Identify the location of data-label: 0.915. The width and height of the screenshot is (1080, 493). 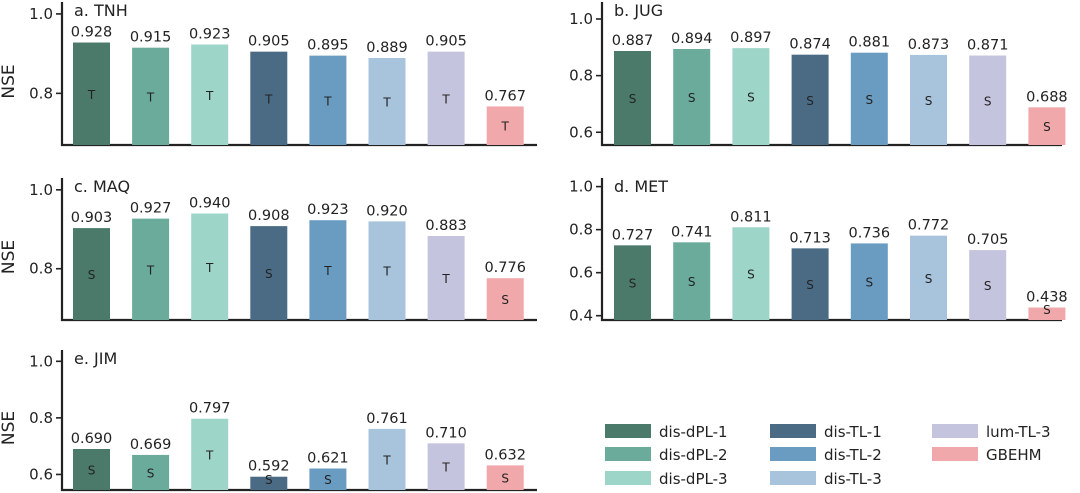
(151, 38).